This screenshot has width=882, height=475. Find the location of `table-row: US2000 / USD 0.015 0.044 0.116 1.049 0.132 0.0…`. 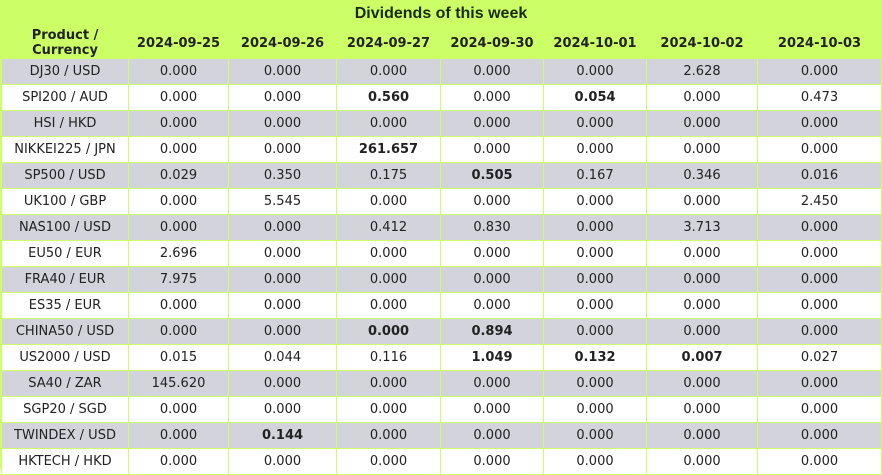

table-row: US2000 / USD 0.015 0.044 0.116 1.049 0.132 0.0… is located at coordinates (441, 357).